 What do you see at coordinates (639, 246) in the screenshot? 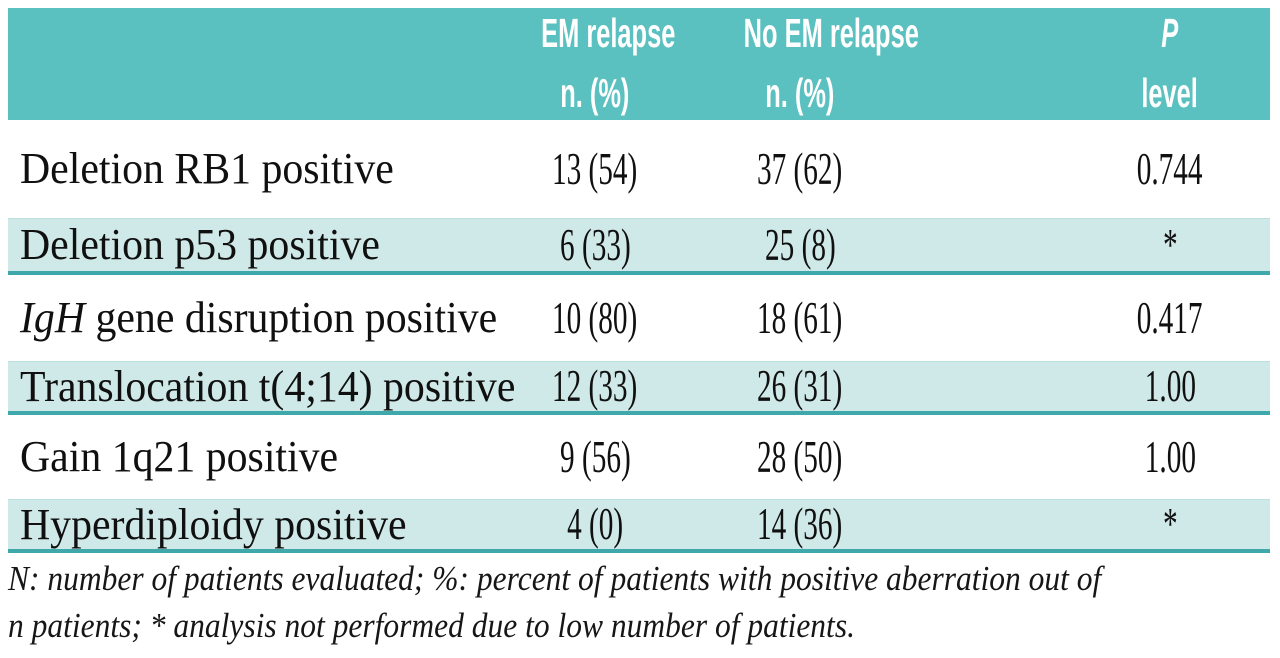
I see `table-row-deletion-p53: Deletion p53 positive 6 (33) 25 (8) *` at bounding box center [639, 246].